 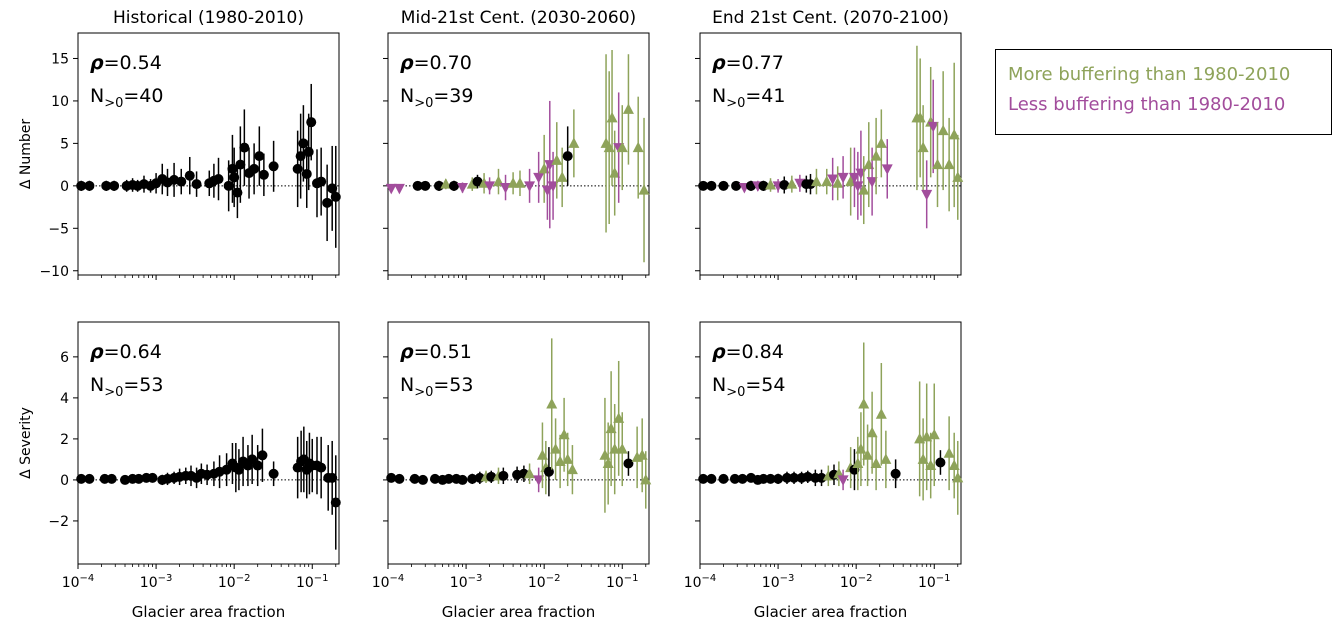 What do you see at coordinates (127, 98) in the screenshot?
I see `n-annotation: N>0=40` at bounding box center [127, 98].